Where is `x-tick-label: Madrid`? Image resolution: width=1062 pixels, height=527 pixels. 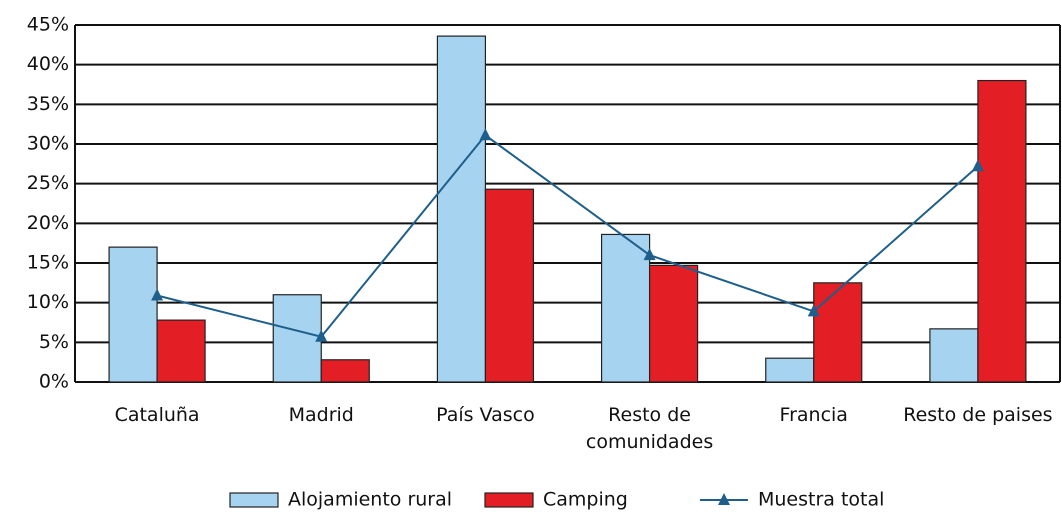
x-tick-label: Madrid is located at coordinates (321, 415).